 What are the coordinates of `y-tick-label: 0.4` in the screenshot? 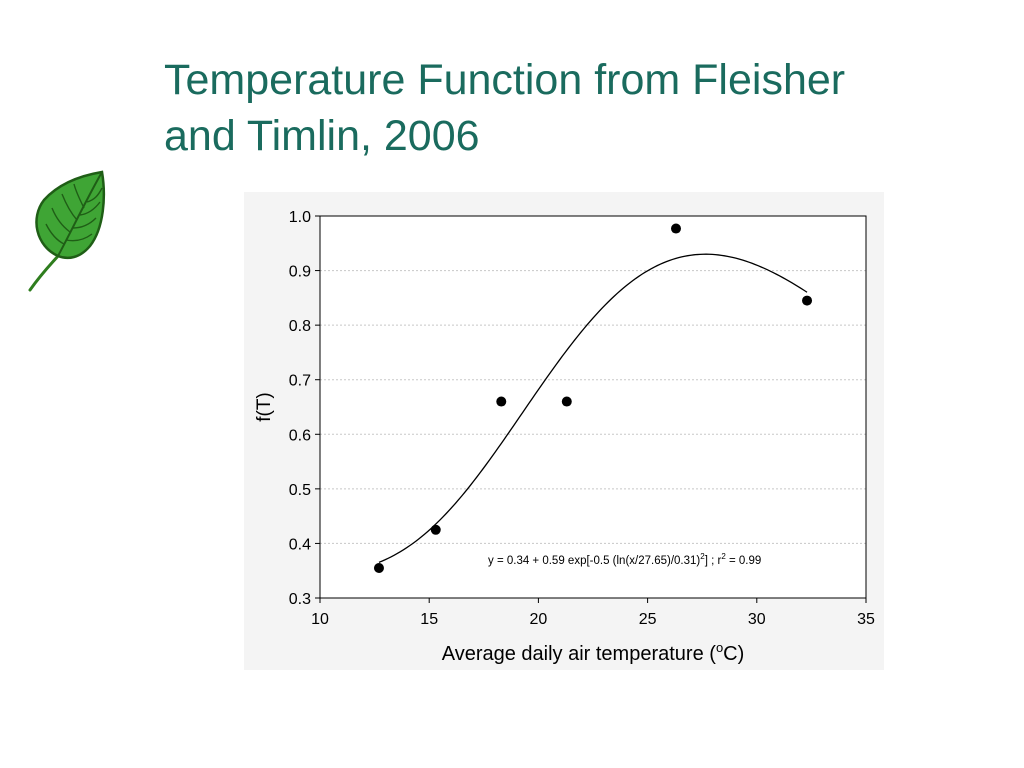 It's located at (300, 544).